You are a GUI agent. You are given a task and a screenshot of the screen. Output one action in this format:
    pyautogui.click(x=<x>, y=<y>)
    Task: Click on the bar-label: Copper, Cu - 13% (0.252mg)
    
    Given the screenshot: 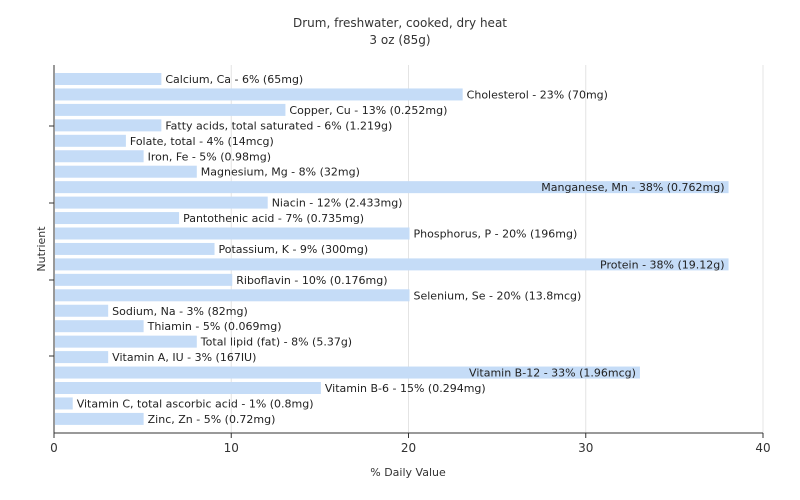 What is the action you would take?
    pyautogui.click(x=368, y=110)
    